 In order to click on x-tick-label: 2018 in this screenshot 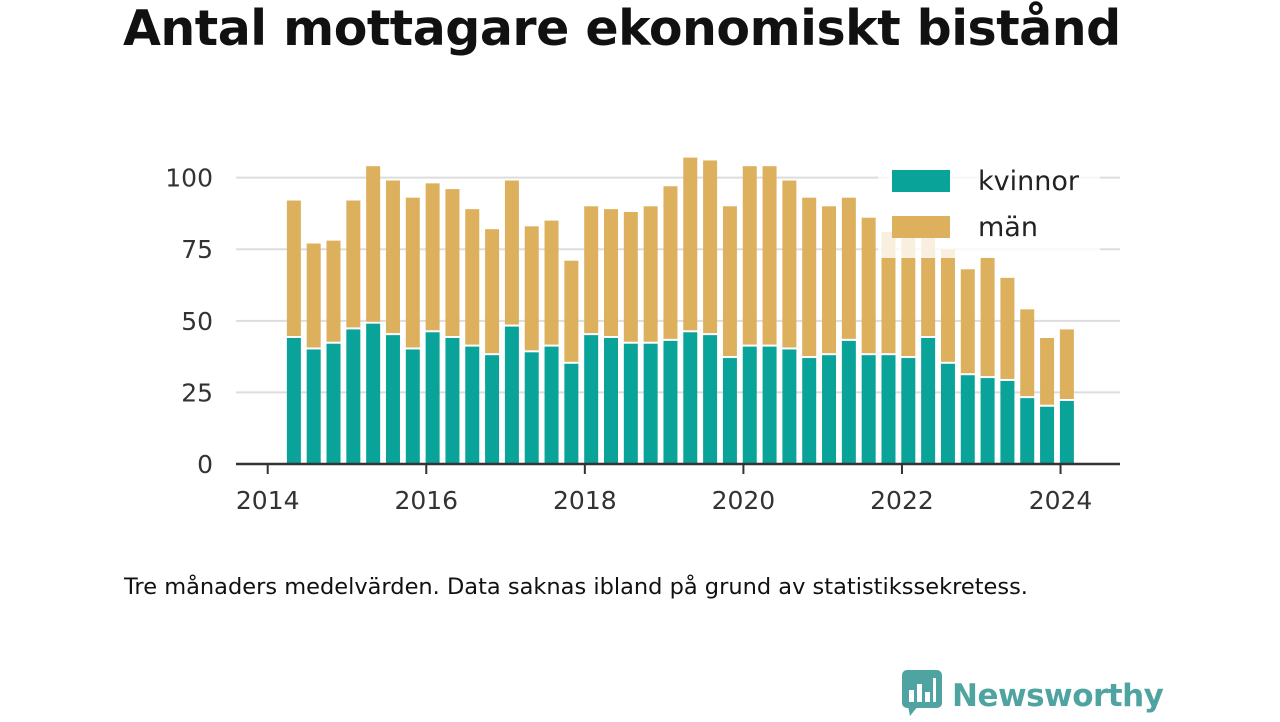, I will do `click(585, 500)`.